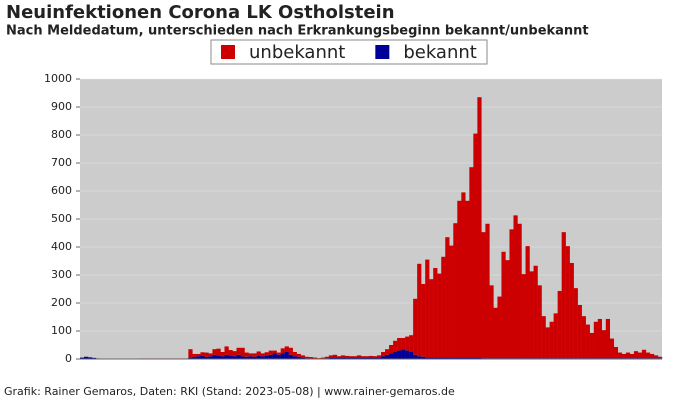  What do you see at coordinates (440, 52) in the screenshot?
I see `legend-label: bekannt` at bounding box center [440, 52].